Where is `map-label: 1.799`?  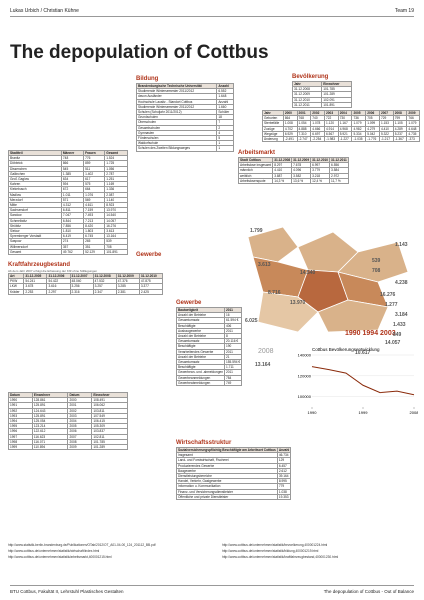 map-label: 1.799 is located at coordinates (256, 231).